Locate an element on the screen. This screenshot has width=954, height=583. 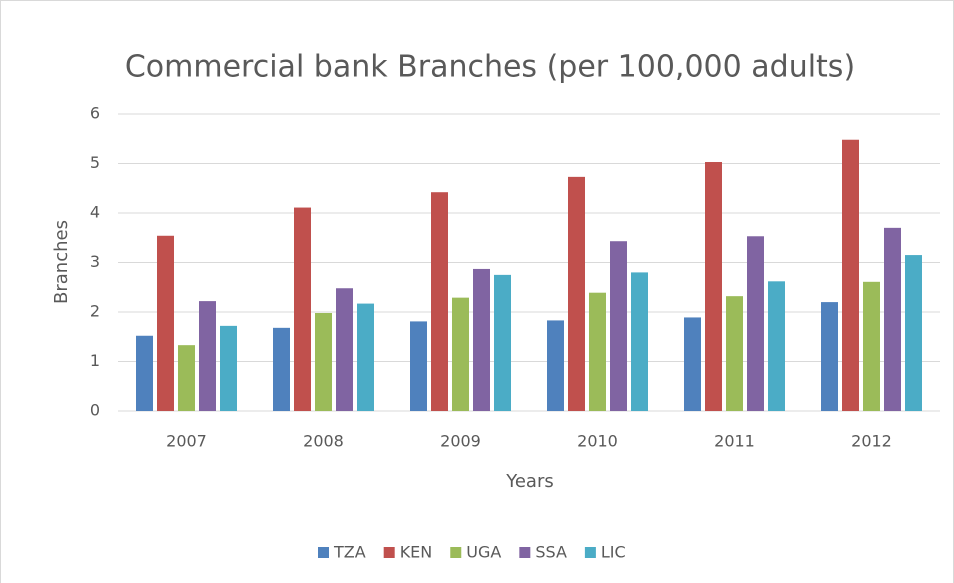
legend-label: KEN is located at coordinates (416, 552).